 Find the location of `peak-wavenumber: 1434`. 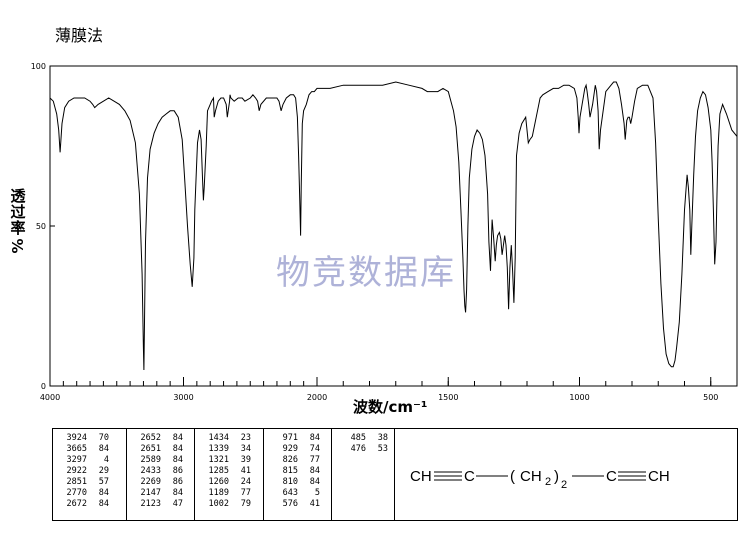

peak-wavenumber: 1434 is located at coordinates (218, 438).